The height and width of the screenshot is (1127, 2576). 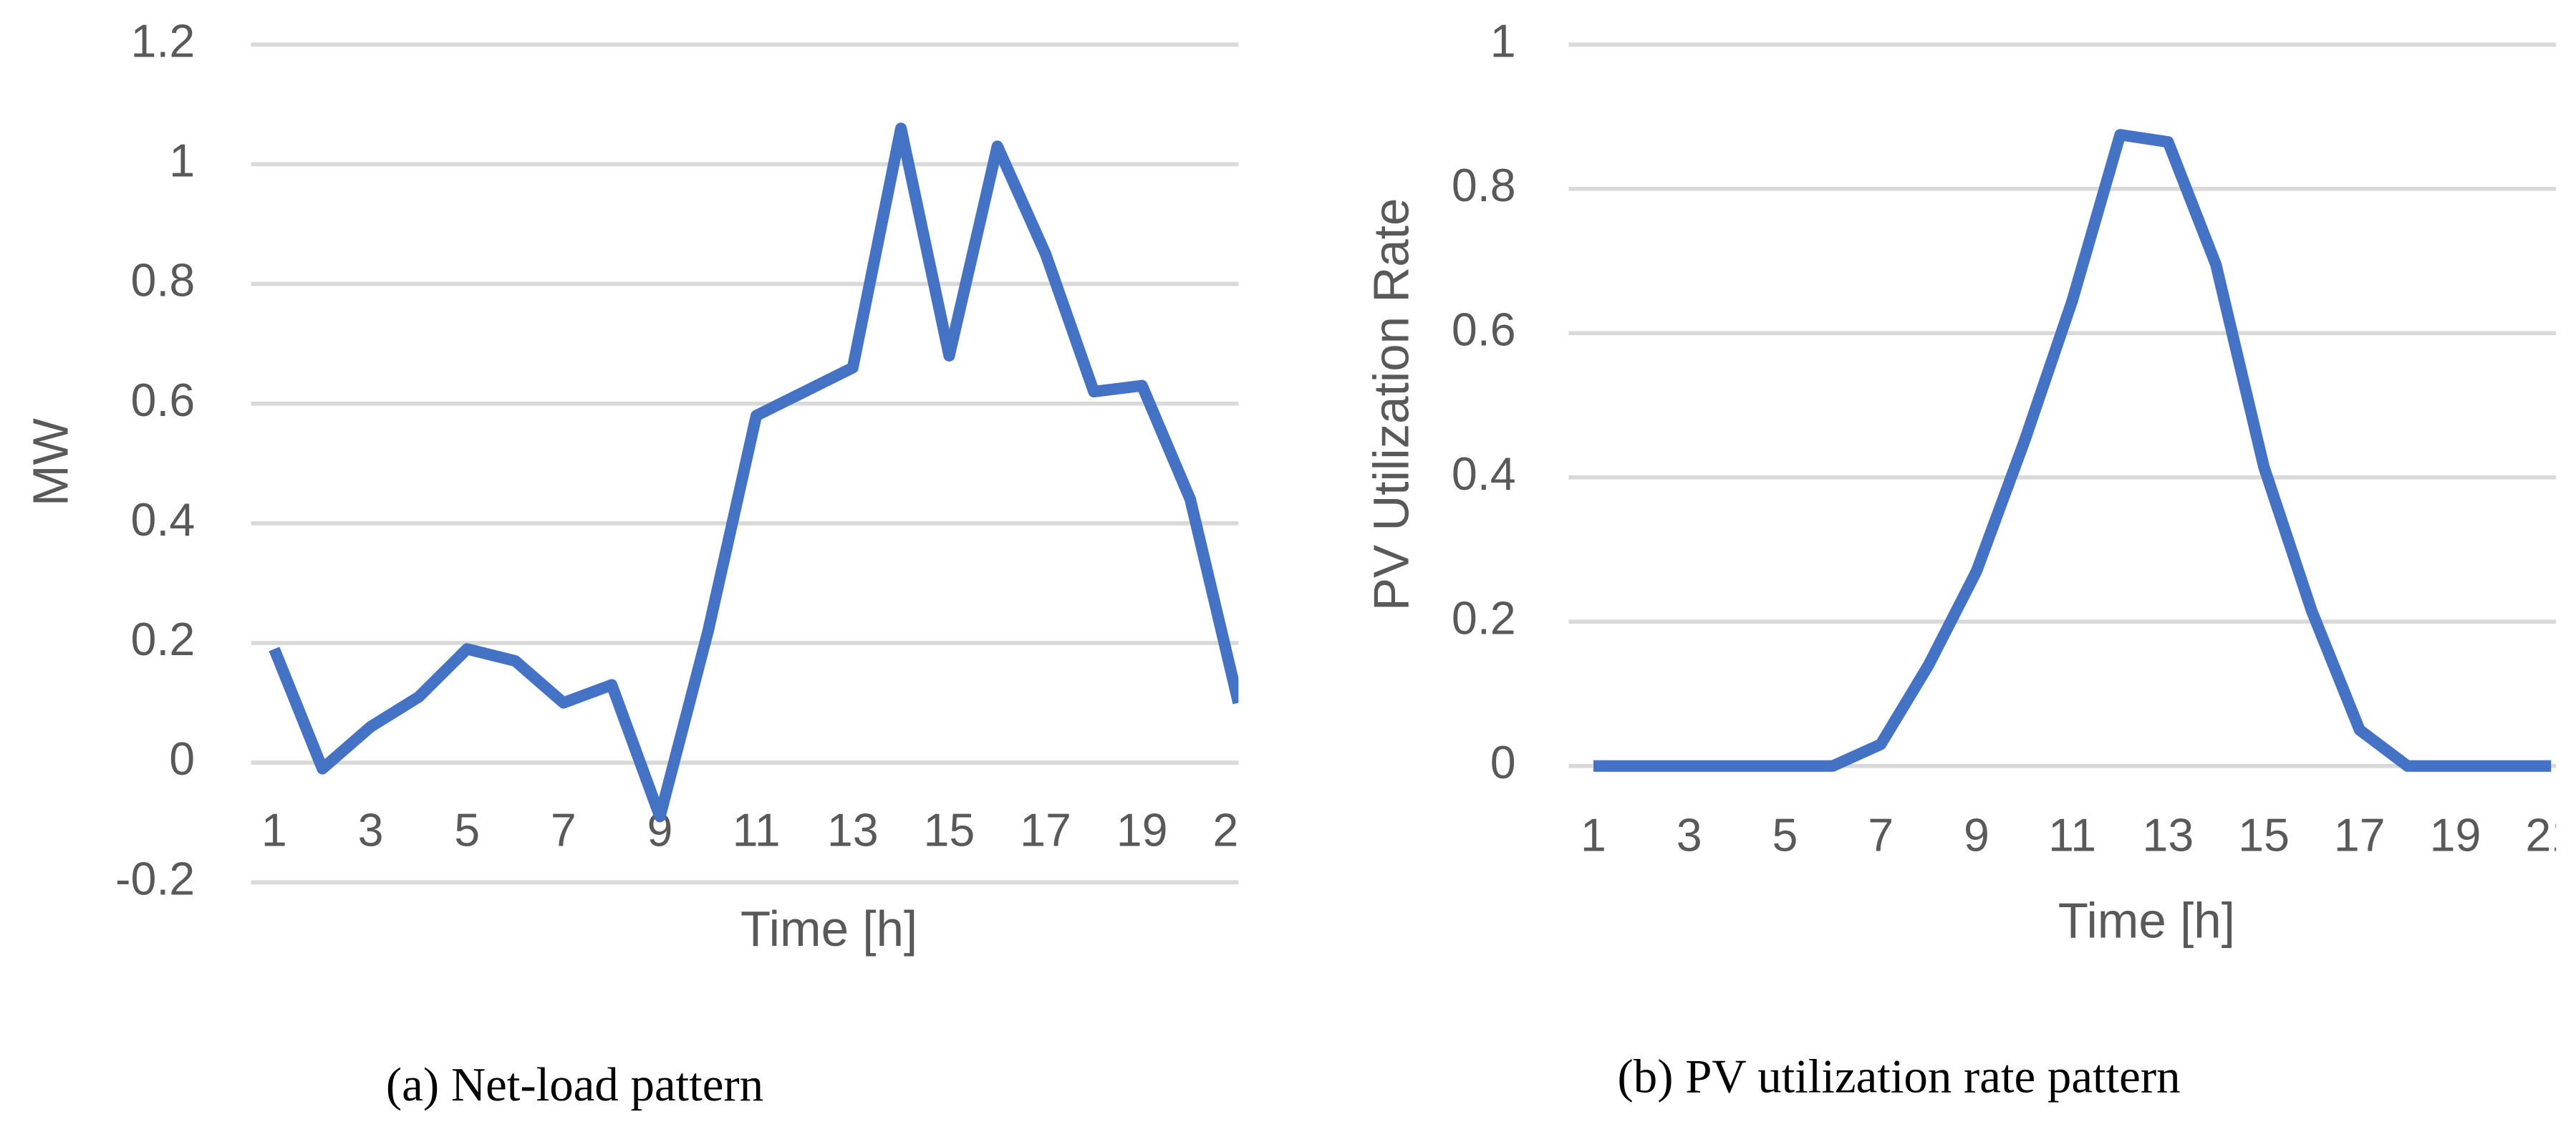 I want to click on y-axis-title: MW, so click(x=51, y=461).